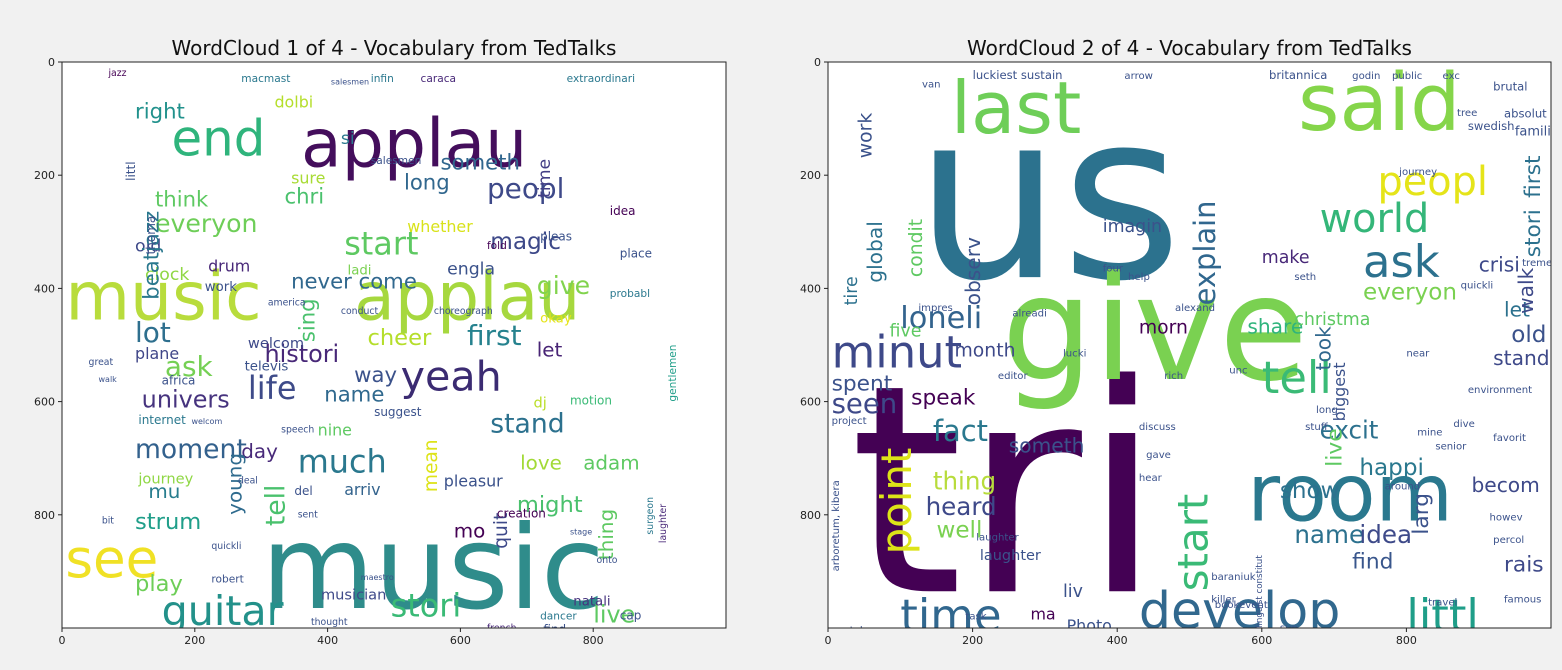  I want to click on word: sure, so click(308, 178).